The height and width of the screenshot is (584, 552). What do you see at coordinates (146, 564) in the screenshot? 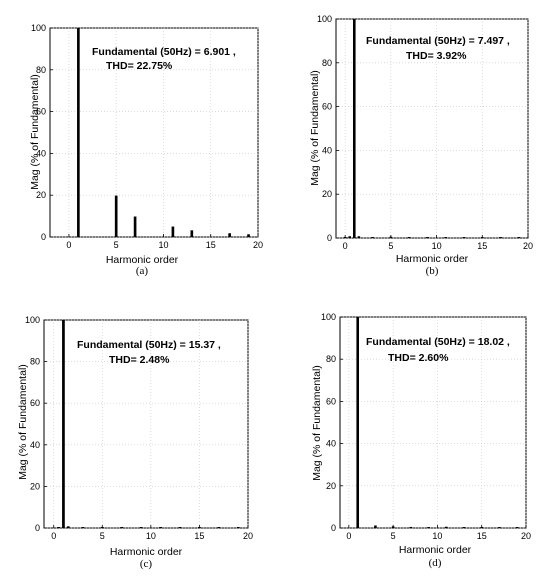
I see `panel-caption: (c)` at bounding box center [146, 564].